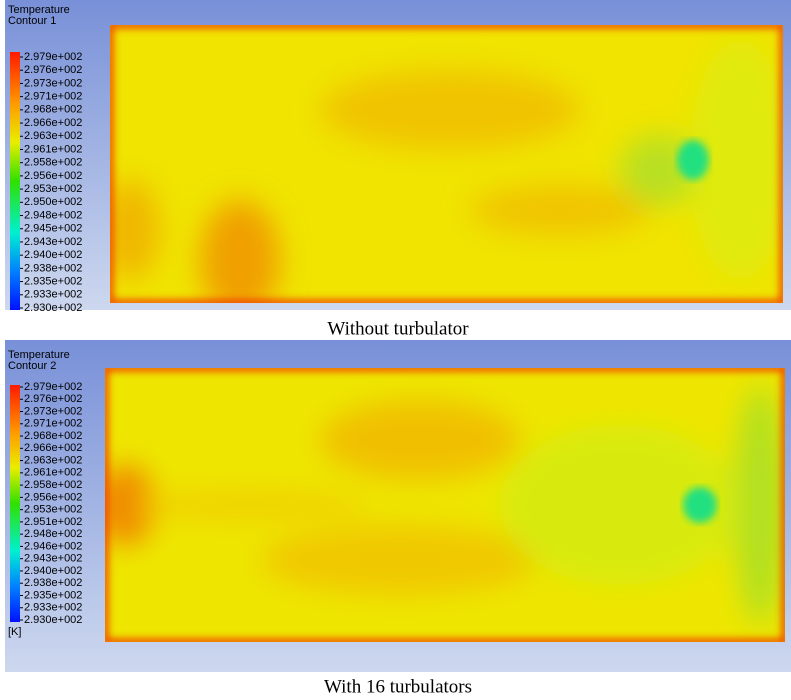  What do you see at coordinates (53, 522) in the screenshot?
I see `legend-label: 2.951e+002` at bounding box center [53, 522].